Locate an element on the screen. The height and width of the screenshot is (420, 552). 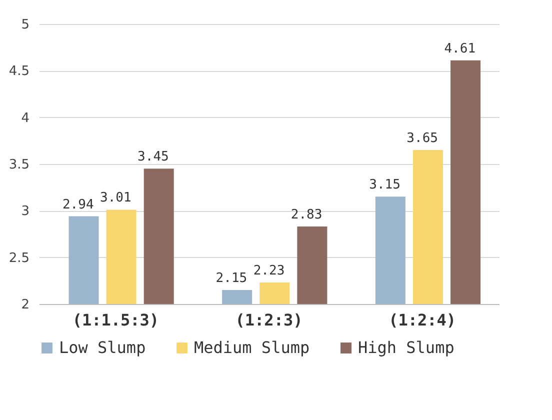
data-label: 2.94 is located at coordinates (78, 204).